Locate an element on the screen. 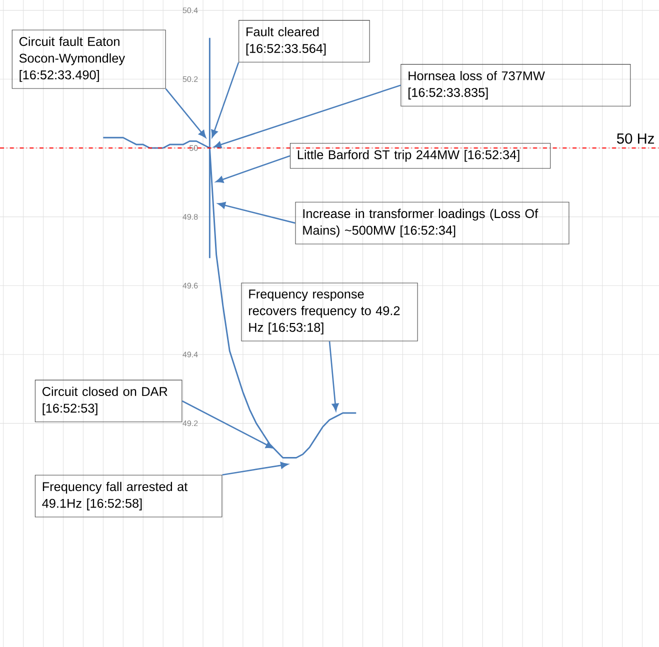 This screenshot has width=659, height=647. y-tick-label: 49.2 is located at coordinates (190, 423).